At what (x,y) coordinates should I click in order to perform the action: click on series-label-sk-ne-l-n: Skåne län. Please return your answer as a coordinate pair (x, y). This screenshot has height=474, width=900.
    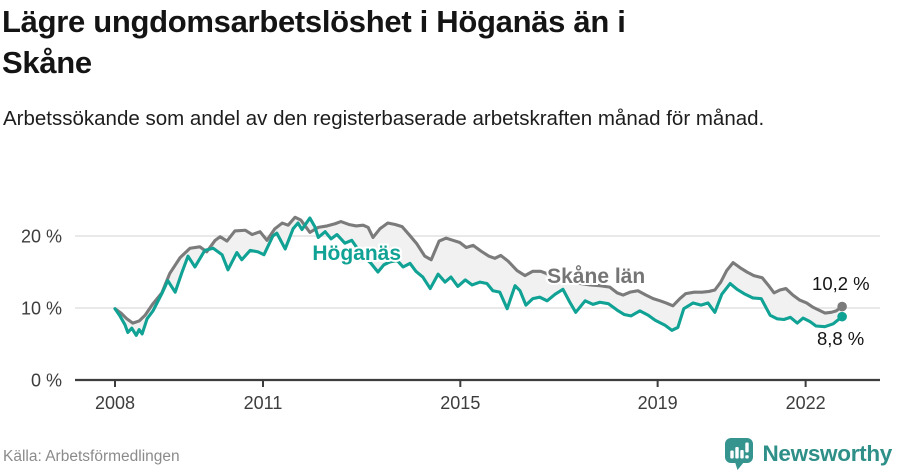
    Looking at the image, I should click on (596, 276).